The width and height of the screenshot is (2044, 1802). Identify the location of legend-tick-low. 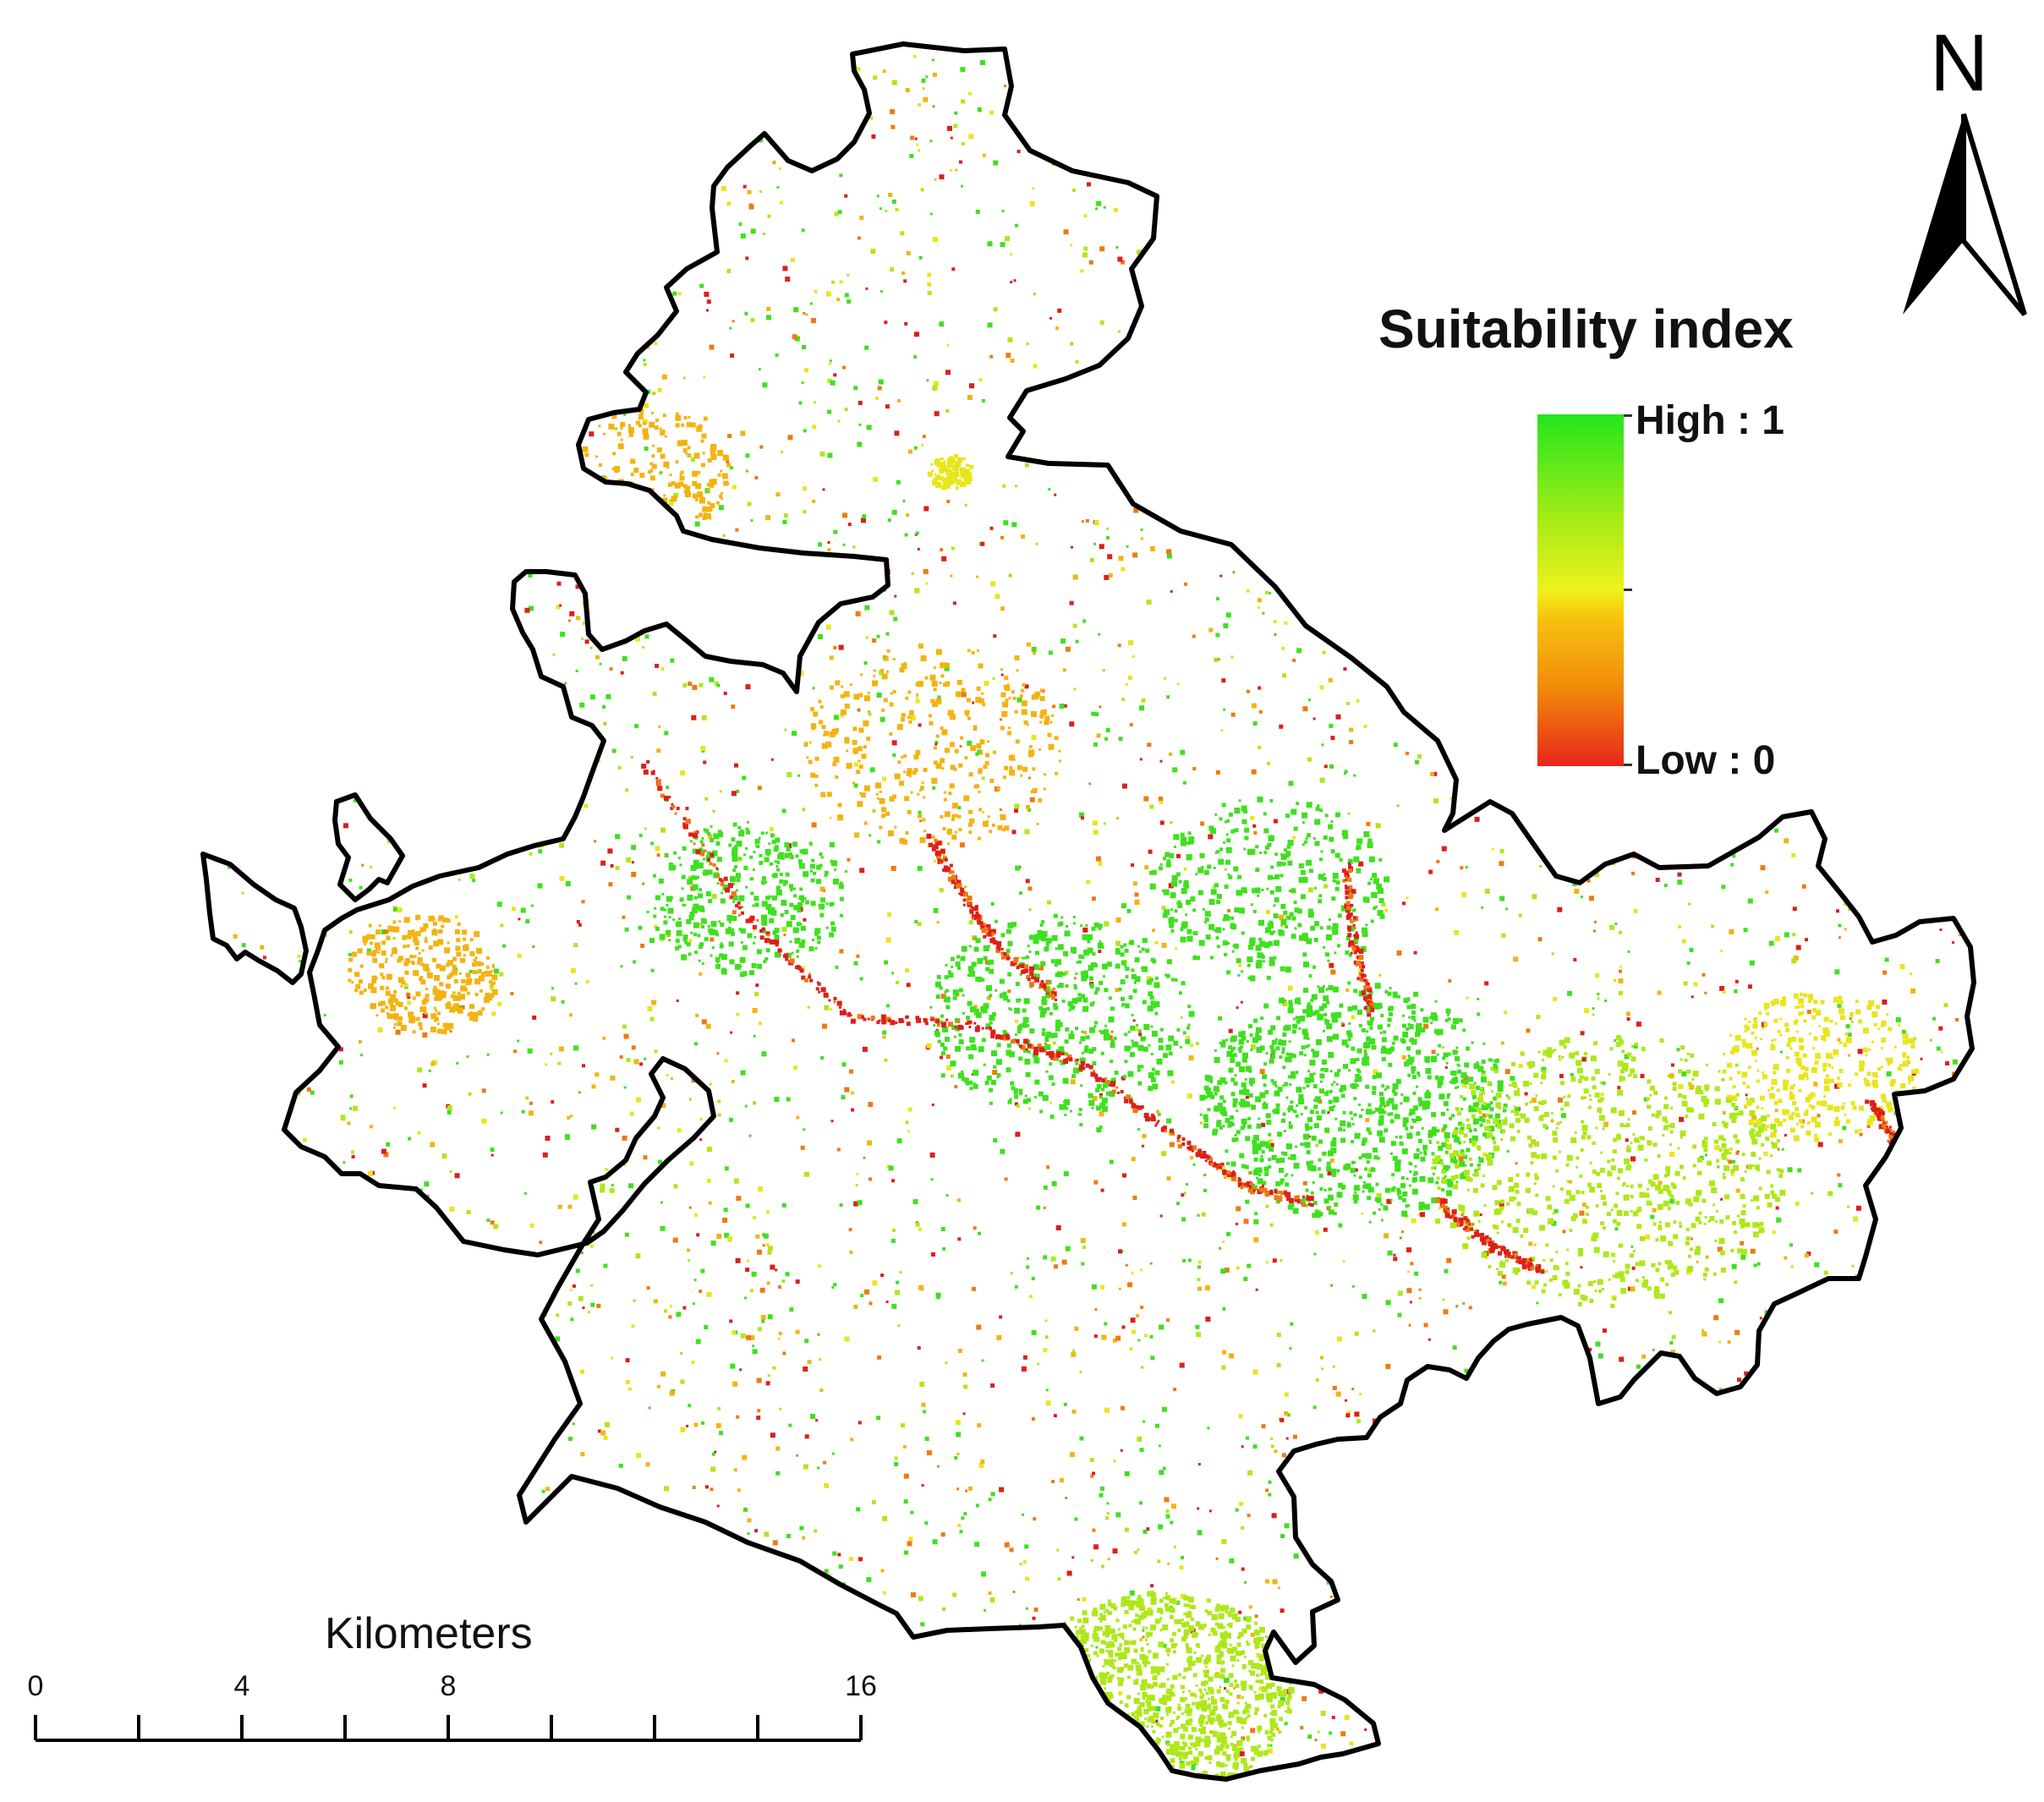
(1628, 765).